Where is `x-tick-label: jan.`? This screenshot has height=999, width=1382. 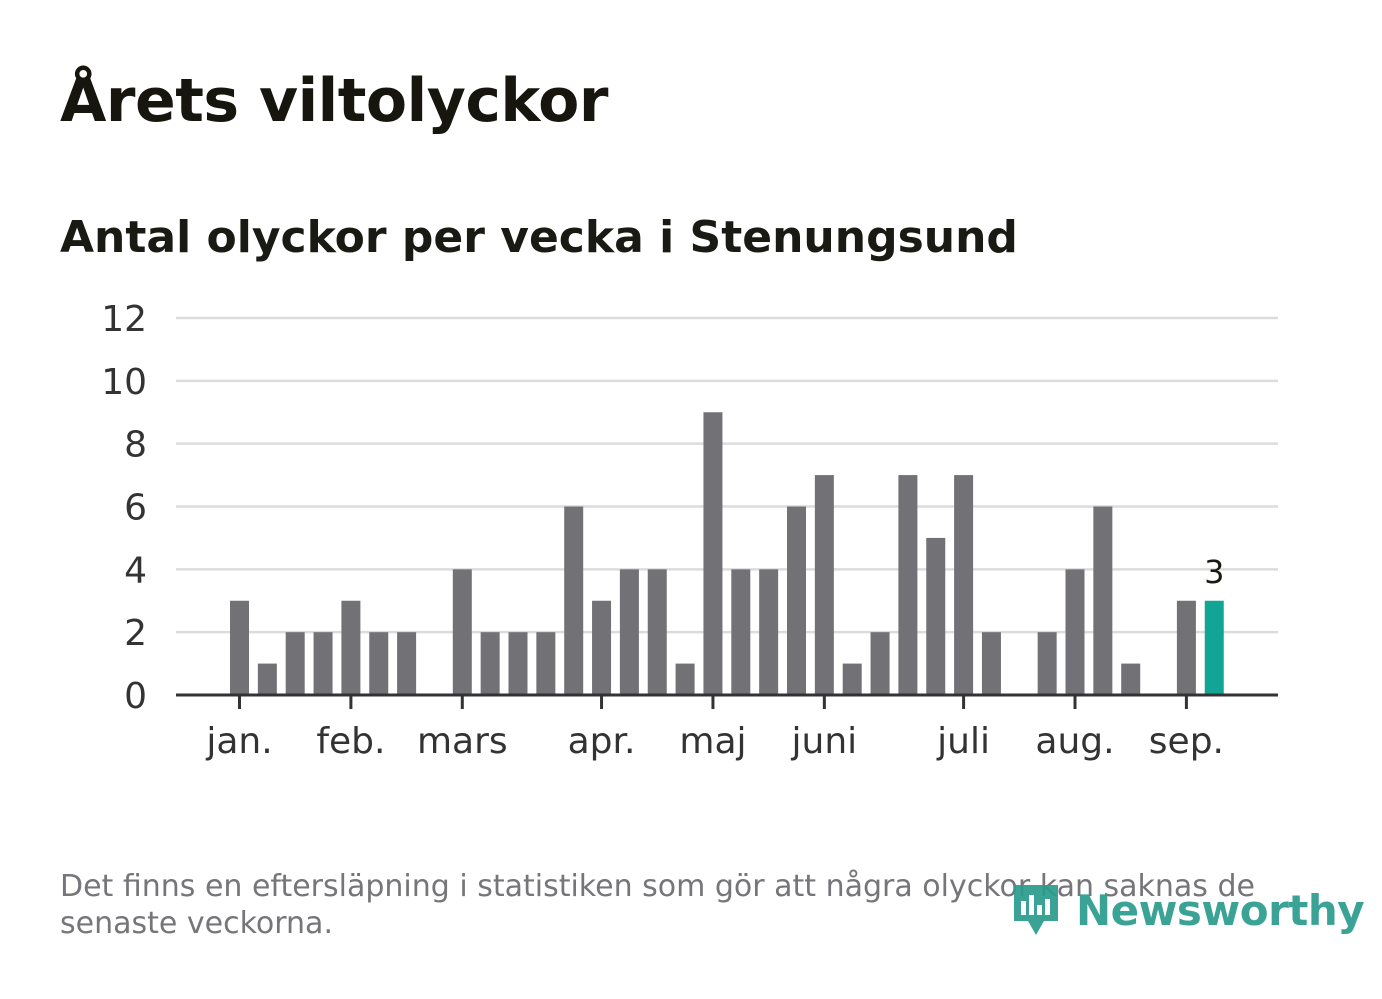 x-tick-label: jan. is located at coordinates (238, 741).